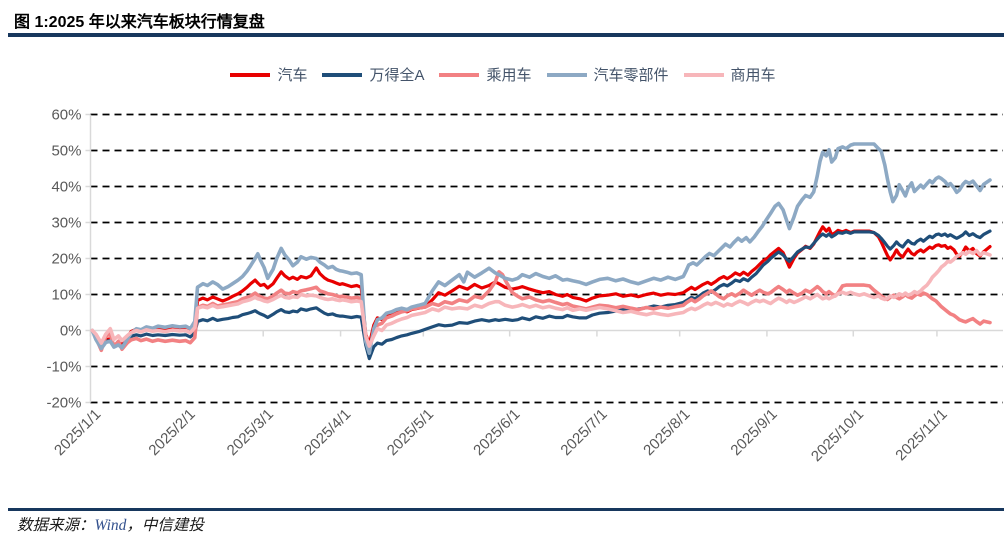 This screenshot has height=553, width=1006. What do you see at coordinates (509, 75) in the screenshot?
I see `legend-label: 乘用车` at bounding box center [509, 75].